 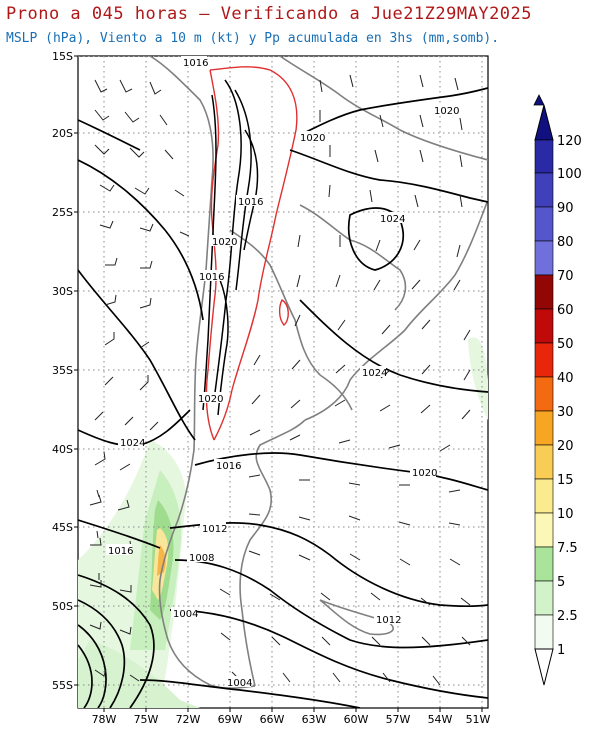 What do you see at coordinates (565, 446) in the screenshot?
I see `svg-text: 20` at bounding box center [565, 446].